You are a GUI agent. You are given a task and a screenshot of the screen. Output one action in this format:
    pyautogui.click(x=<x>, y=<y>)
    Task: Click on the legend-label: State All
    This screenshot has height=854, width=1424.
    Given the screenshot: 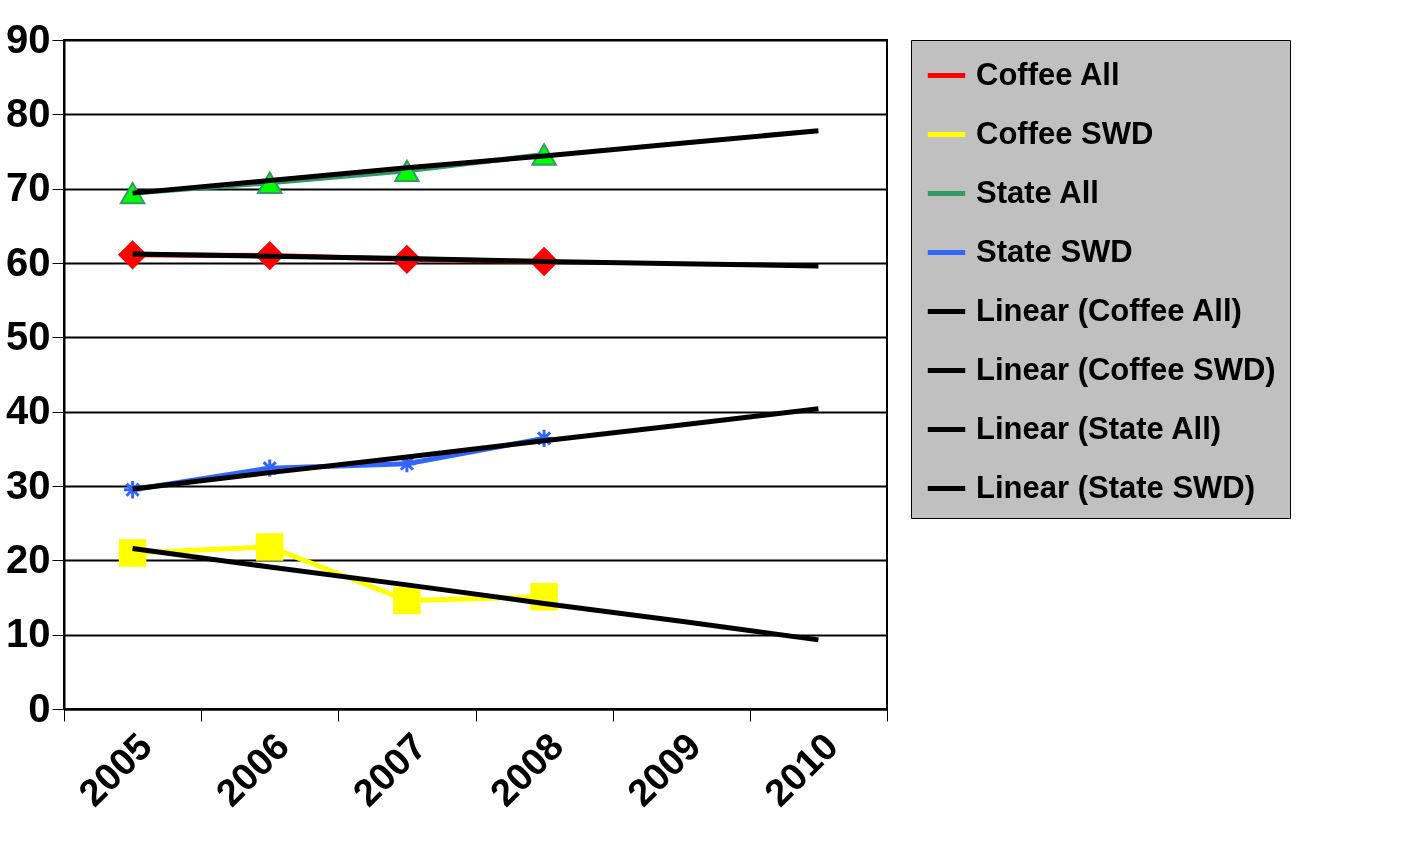 What is the action you would take?
    pyautogui.click(x=1037, y=192)
    